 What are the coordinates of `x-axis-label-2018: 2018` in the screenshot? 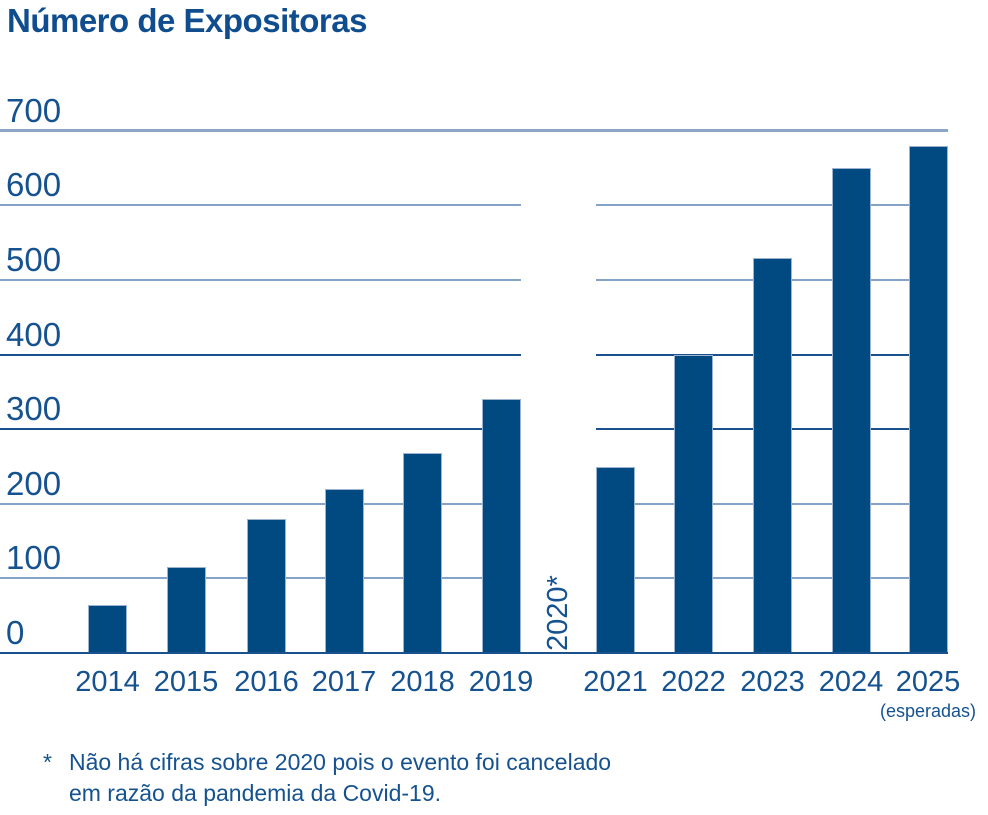 It's located at (422, 682).